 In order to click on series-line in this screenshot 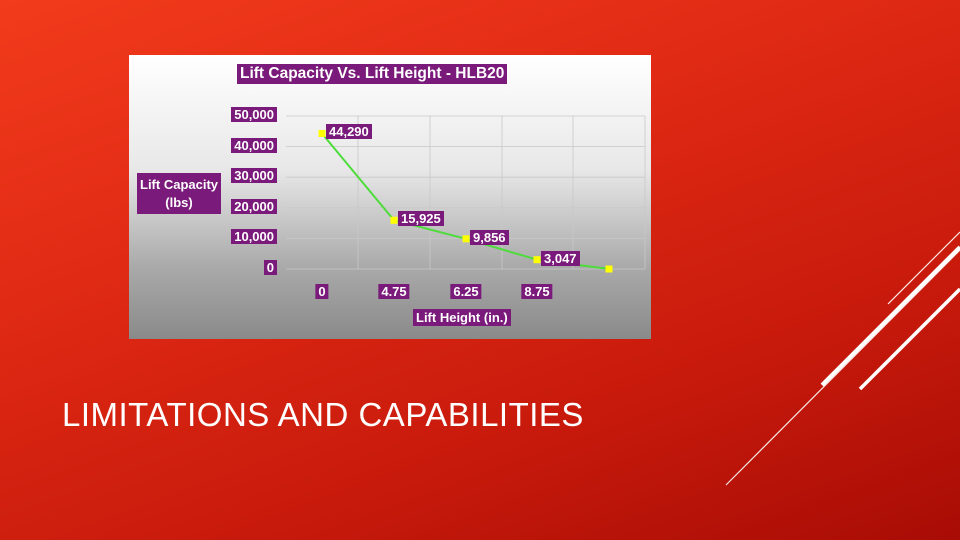, I will do `click(465, 201)`.